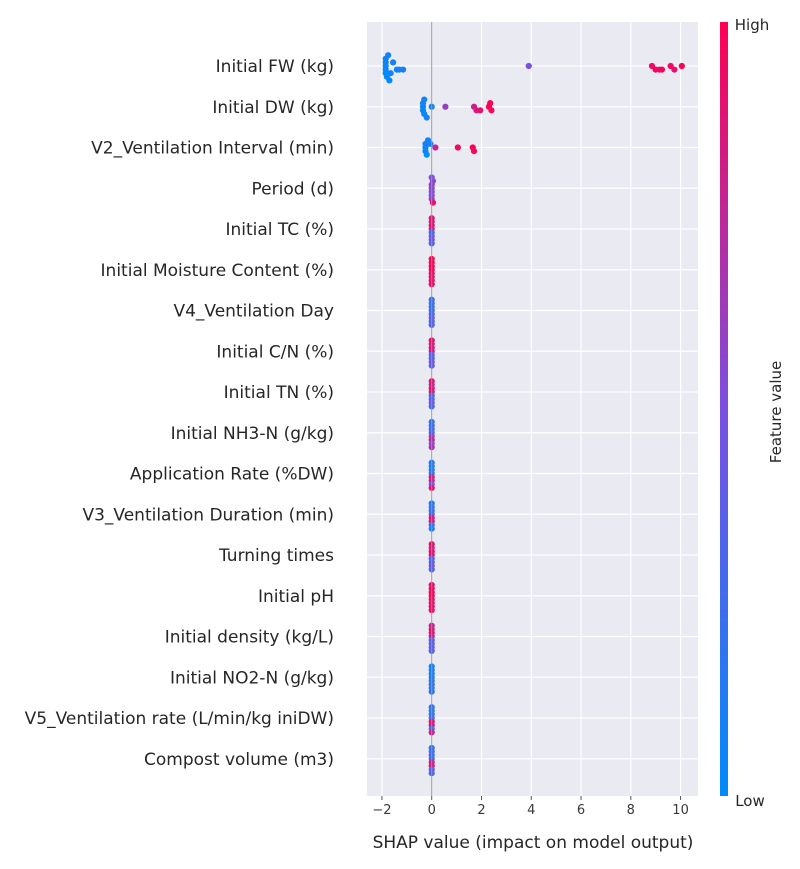 This screenshot has width=800, height=869. Describe the element at coordinates (432, 810) in the screenshot. I see `x-tick-label: 0` at that location.